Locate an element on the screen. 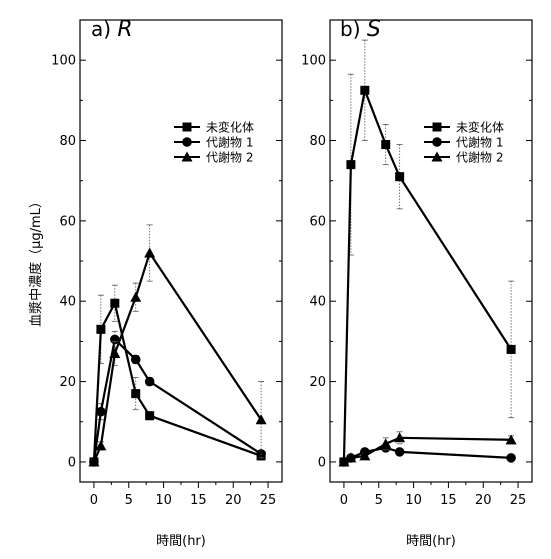 The height and width of the screenshot is (559, 551). panel-title-prefix: a) is located at coordinates (104, 29).